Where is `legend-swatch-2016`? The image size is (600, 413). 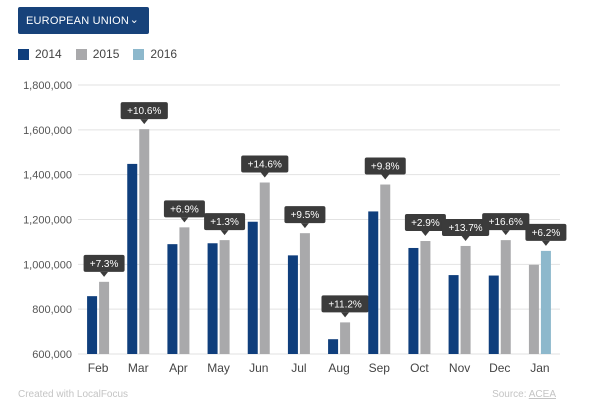 legend-swatch-2016 is located at coordinates (139, 54).